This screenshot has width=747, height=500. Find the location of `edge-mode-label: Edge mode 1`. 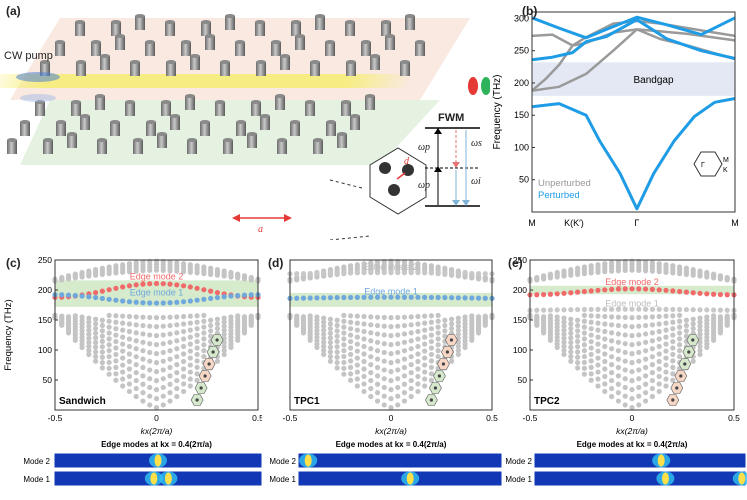

edge-mode-label: Edge mode 1 is located at coordinates (391, 291).